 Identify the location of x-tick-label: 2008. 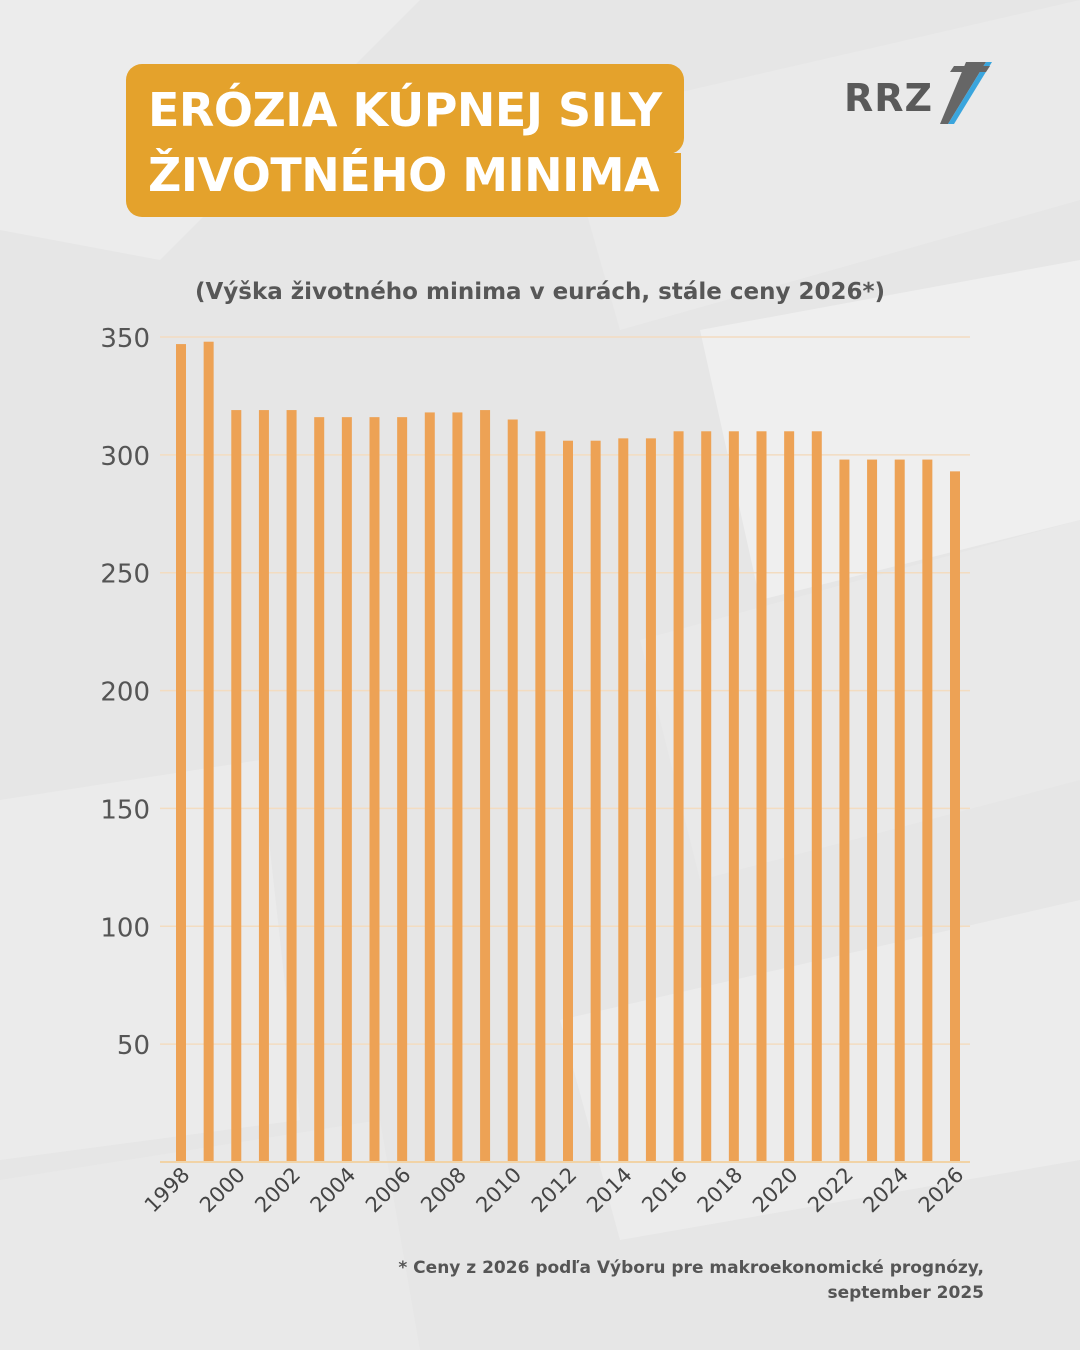
(443, 1190).